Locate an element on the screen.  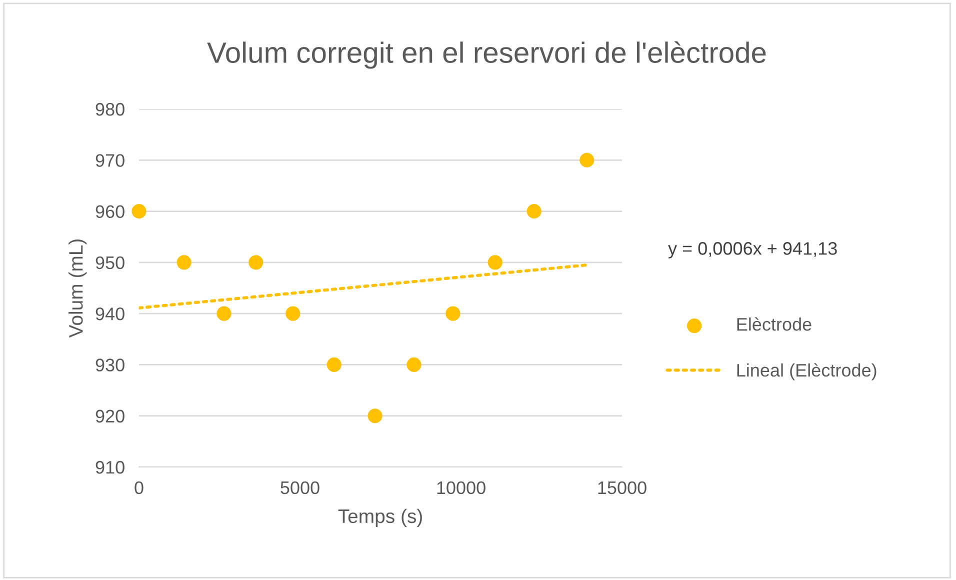
x-tick-label: 10000 is located at coordinates (461, 487).